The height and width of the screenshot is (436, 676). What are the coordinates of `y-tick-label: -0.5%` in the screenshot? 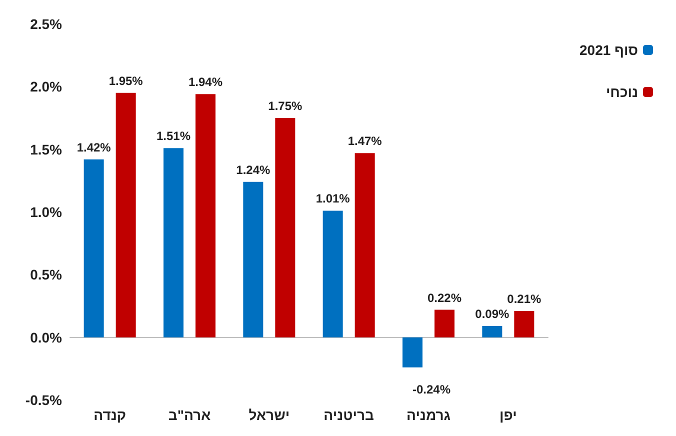 It's located at (44, 400).